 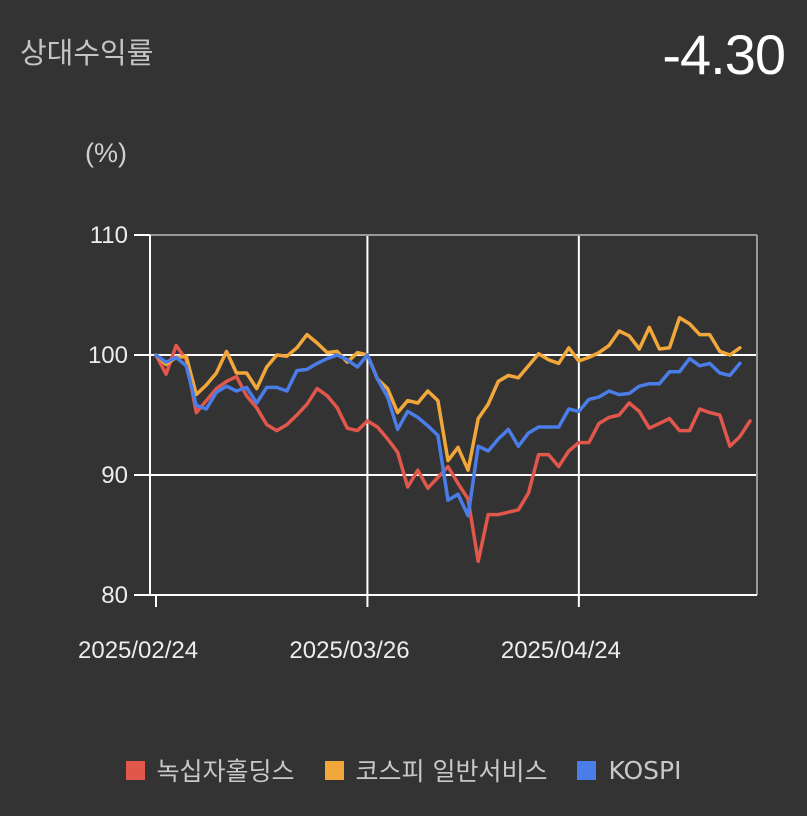 What do you see at coordinates (724, 54) in the screenshot?
I see `relative-return-value: -4.30` at bounding box center [724, 54].